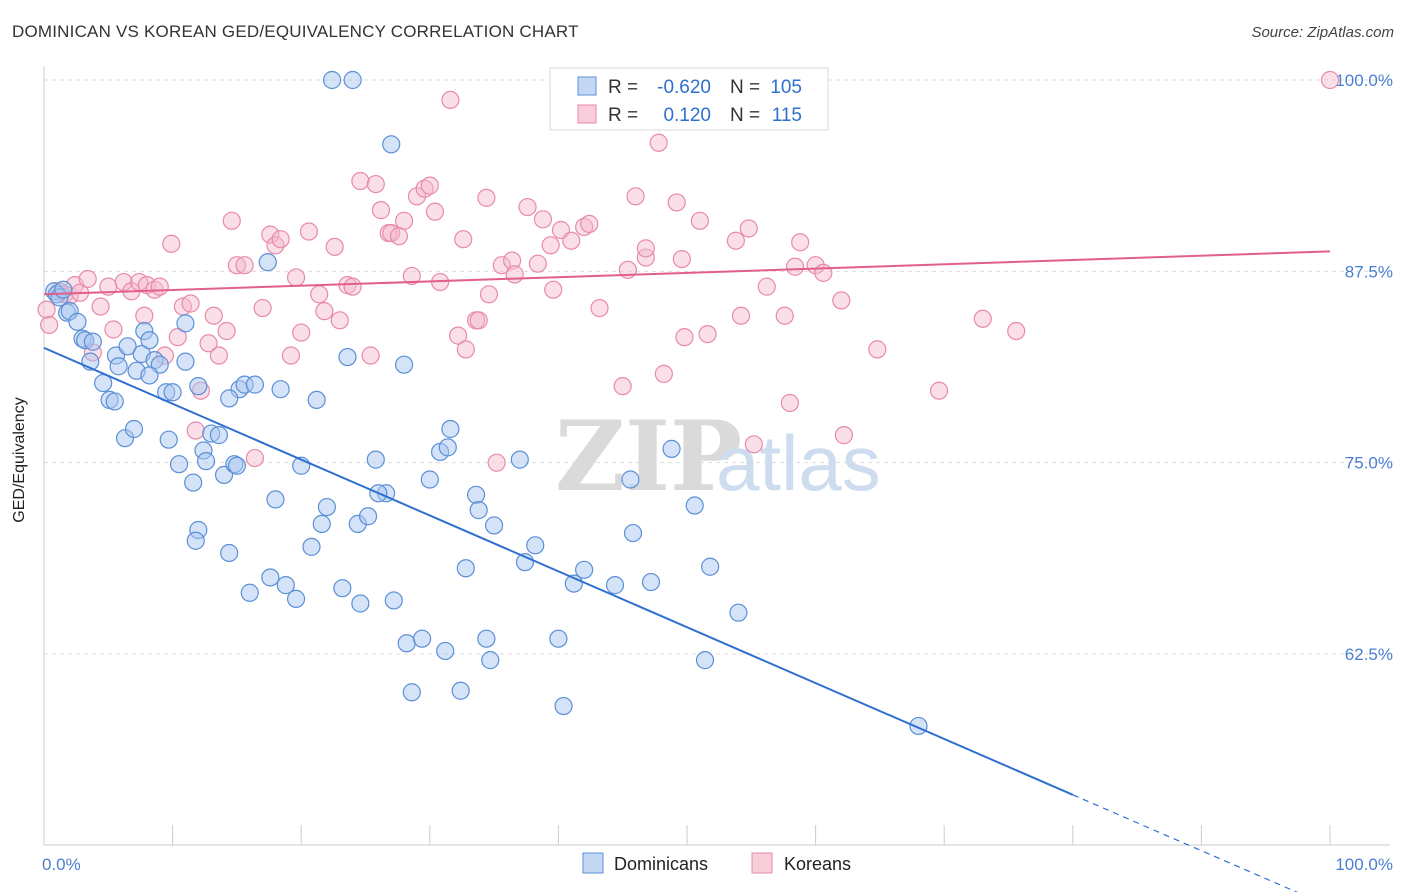 The height and width of the screenshot is (892, 1406). I want to click on watermark-zip: ZIP, so click(648, 456).